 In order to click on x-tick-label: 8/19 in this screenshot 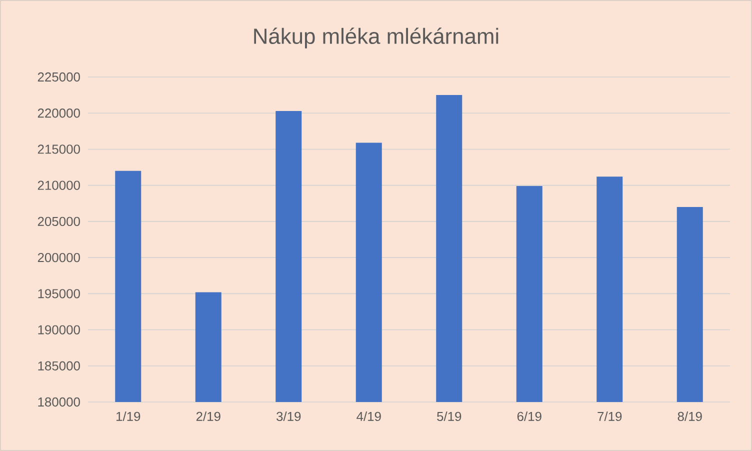, I will do `click(690, 417)`.